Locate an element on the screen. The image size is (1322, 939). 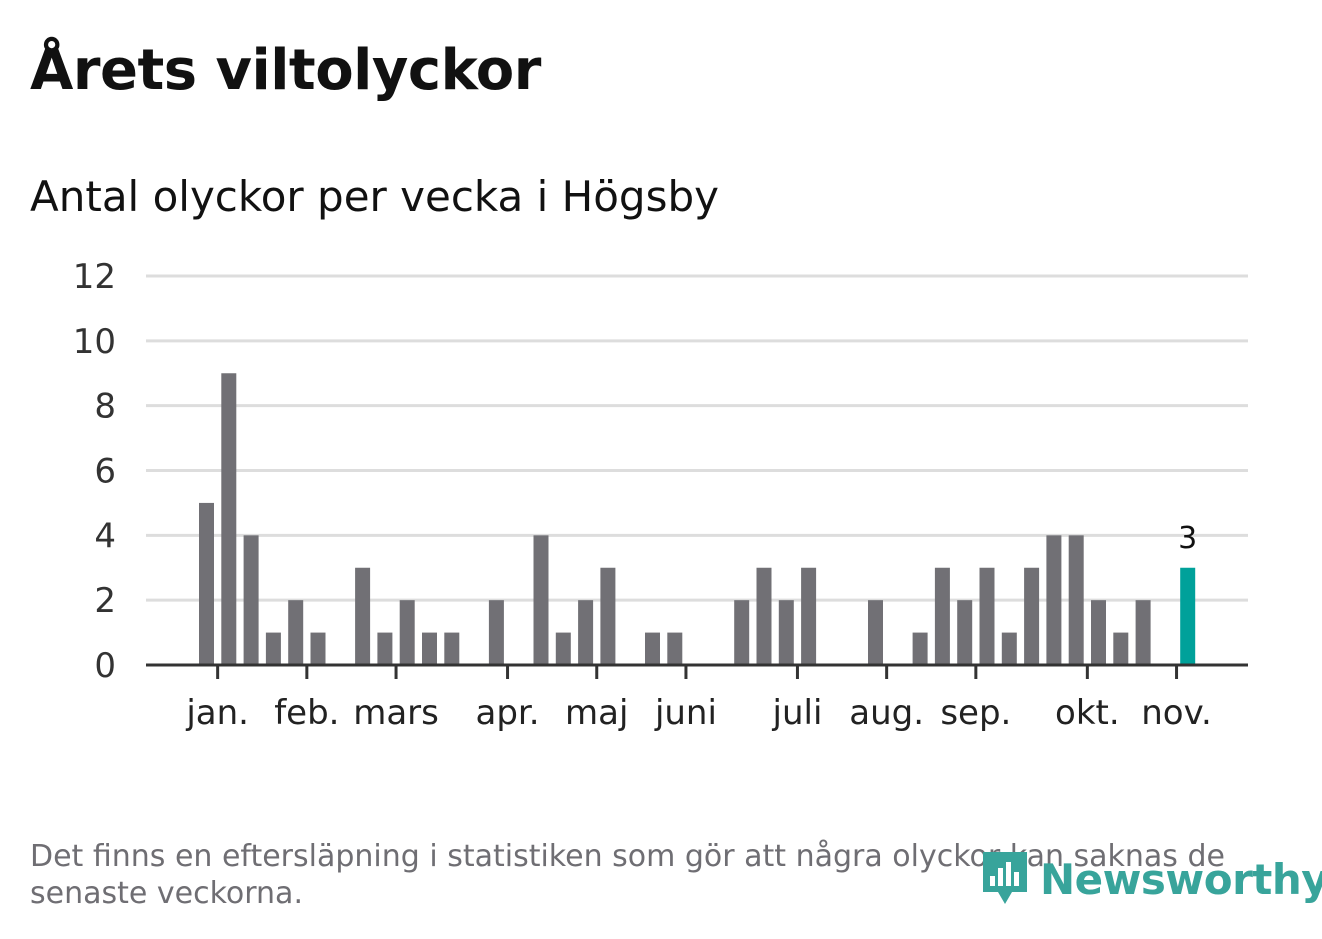
logo-text: Newsworthy is located at coordinates (1181, 879).